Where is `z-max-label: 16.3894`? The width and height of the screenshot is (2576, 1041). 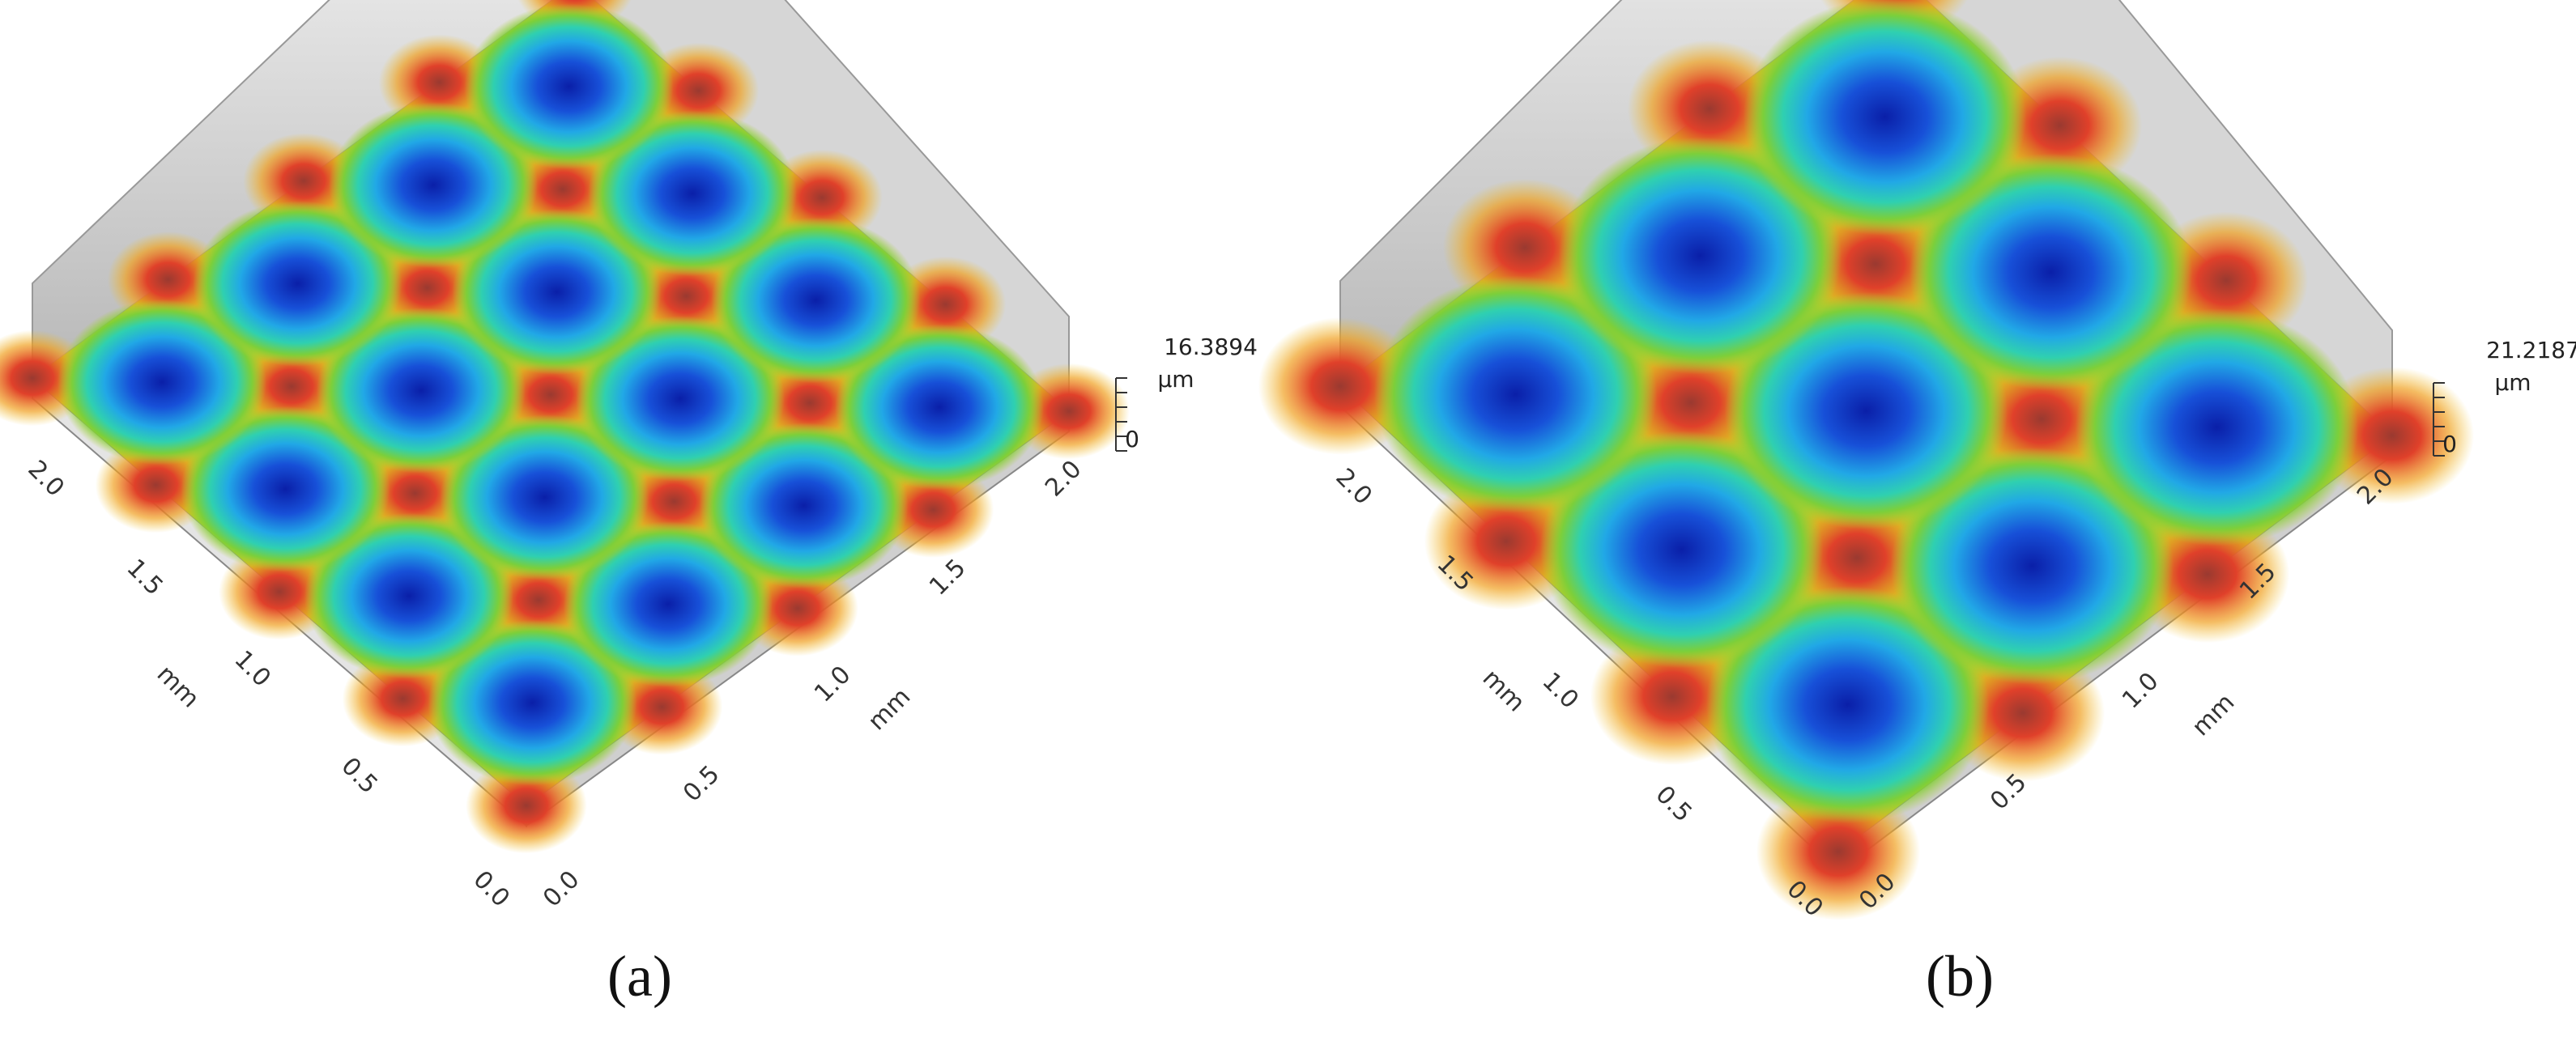
z-max-label: 16.3894 is located at coordinates (1211, 347).